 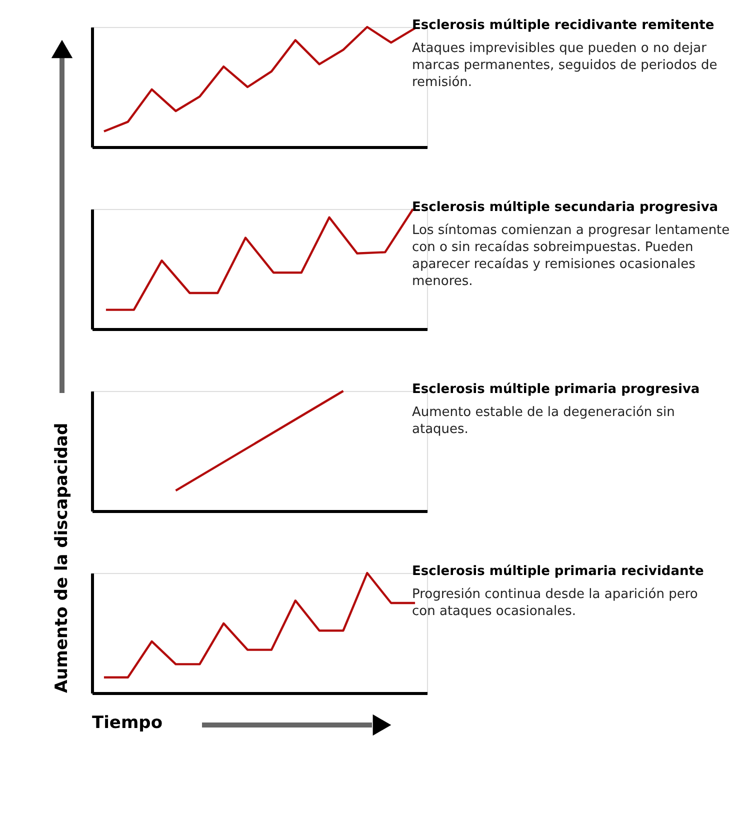 I want to click on x-axis-title: Tiempo, so click(x=127, y=723).